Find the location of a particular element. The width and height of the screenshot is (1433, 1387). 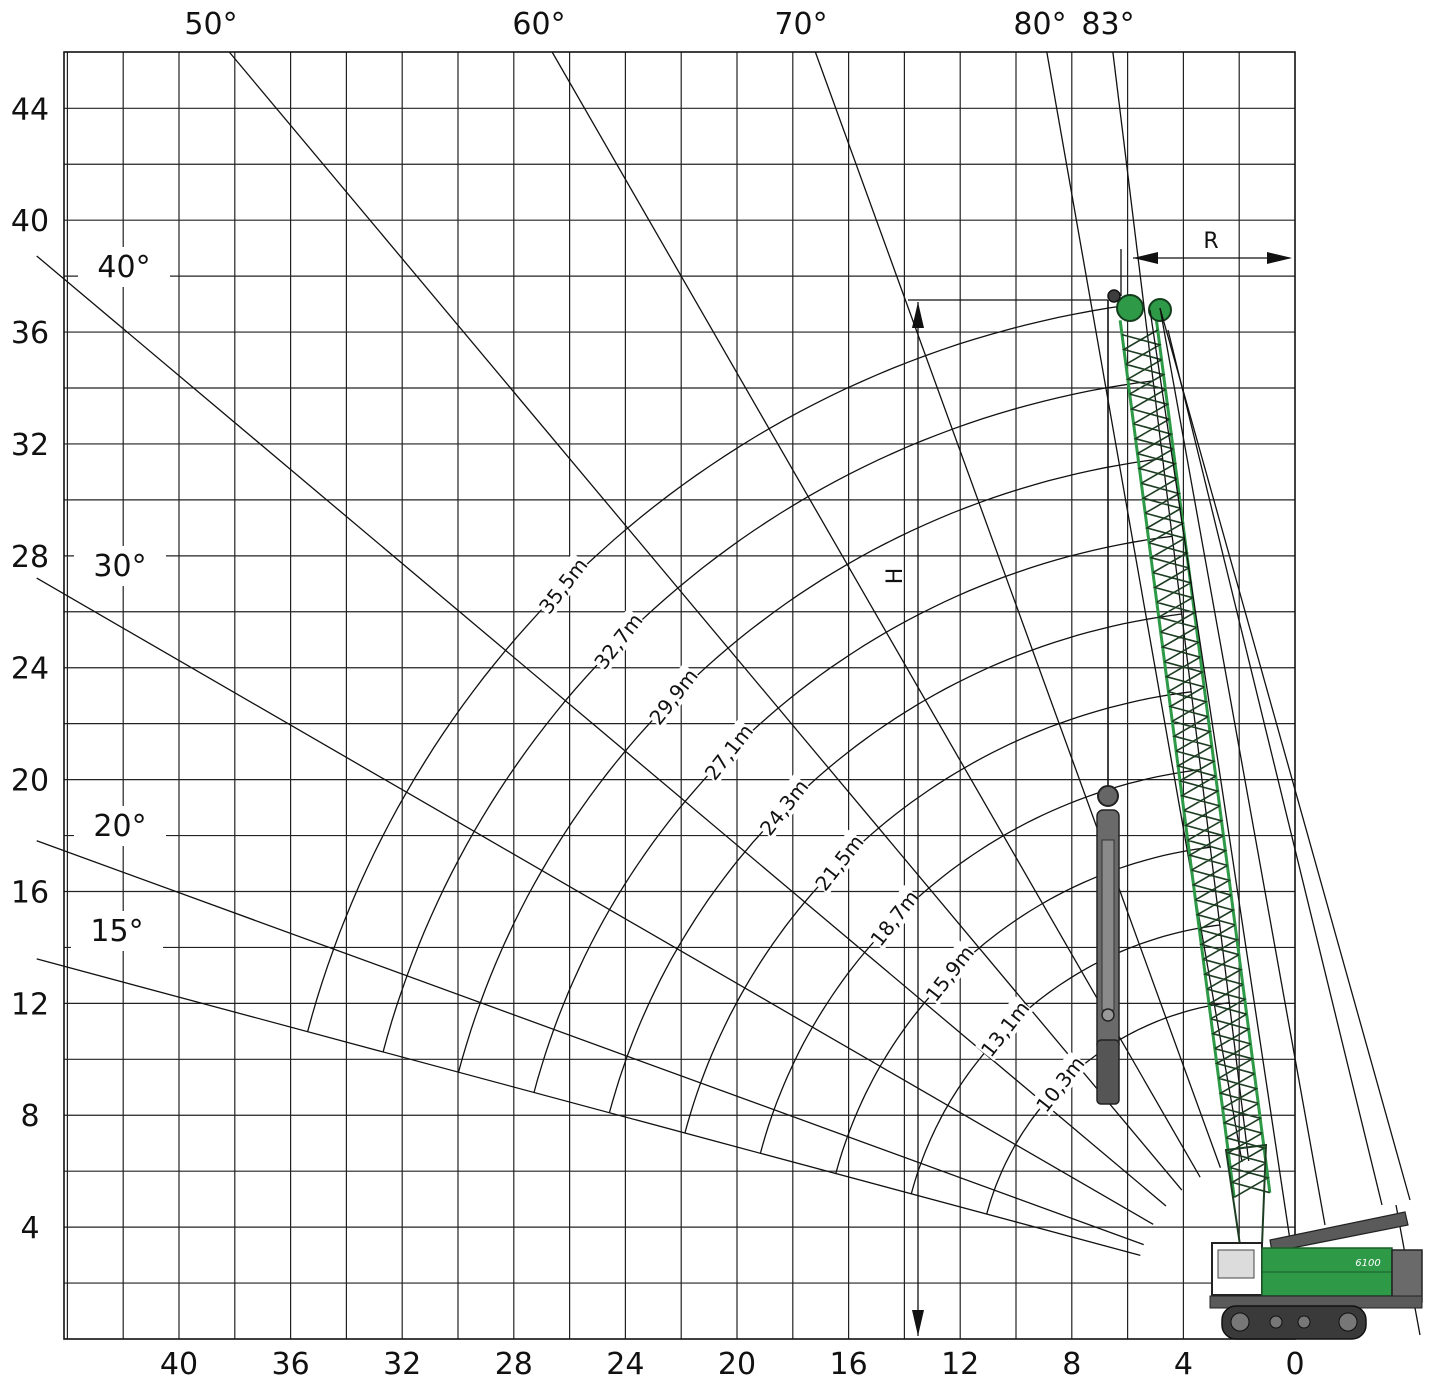

top-angle-label: 50° is located at coordinates (210, 24).